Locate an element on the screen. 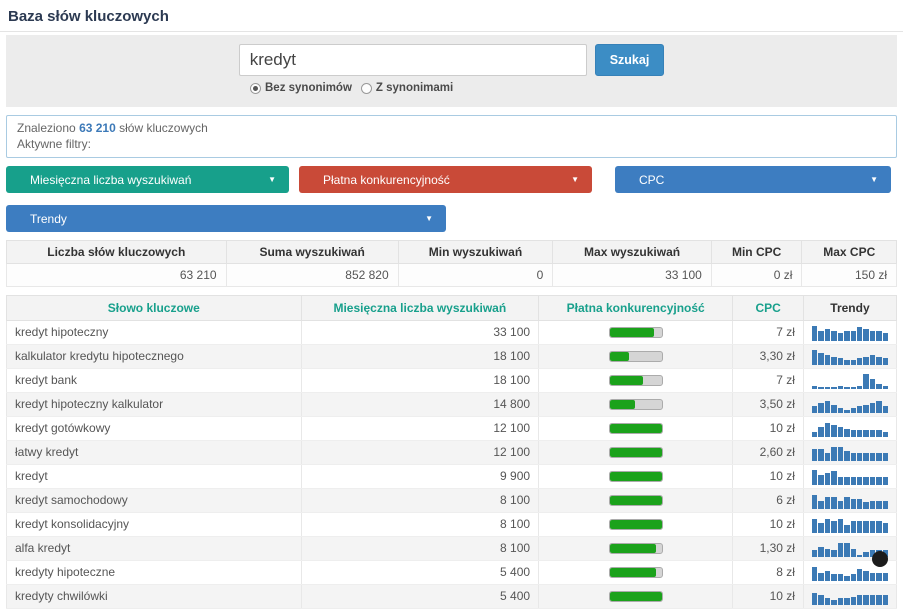 This screenshot has height=609, width=903. table-row: kredyt konsolidacyjny 8 100 10 zł is located at coordinates (452, 524).